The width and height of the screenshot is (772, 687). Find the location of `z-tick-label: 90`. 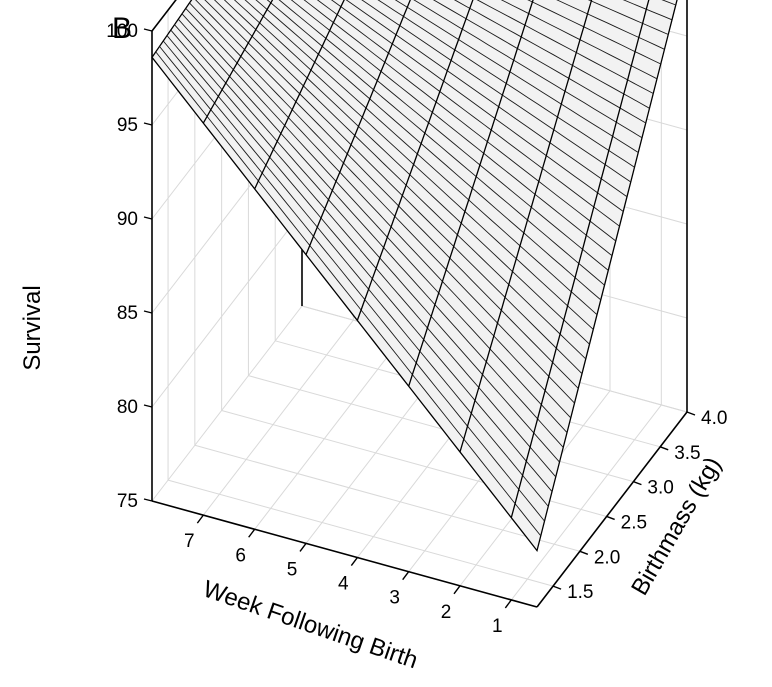

z-tick-label: 90 is located at coordinates (127, 219).